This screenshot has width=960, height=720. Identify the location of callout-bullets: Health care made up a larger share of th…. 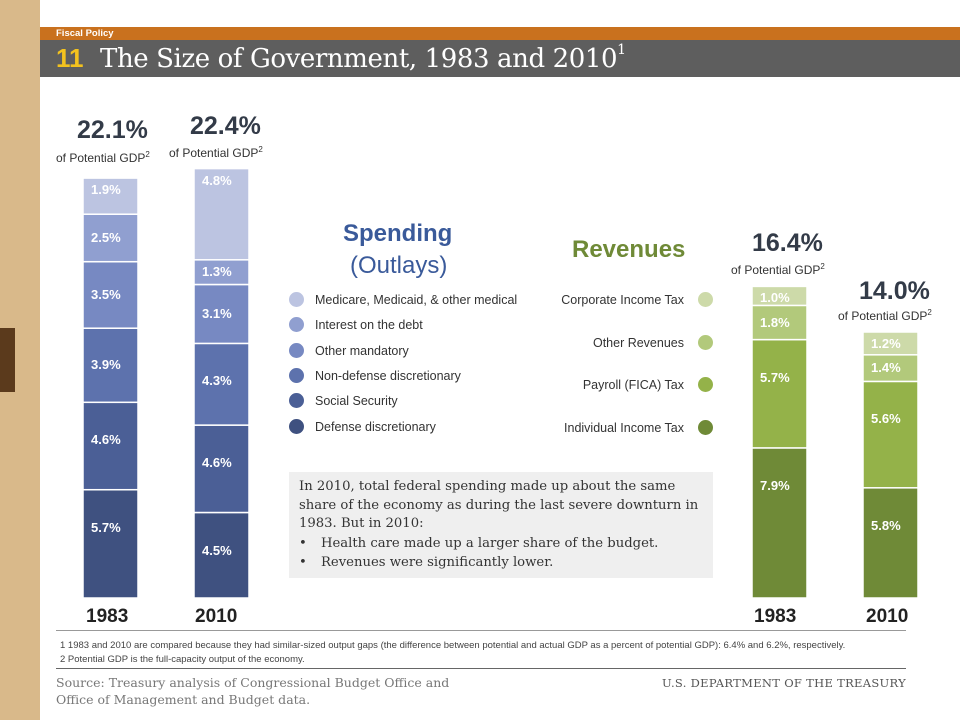
(504, 553).